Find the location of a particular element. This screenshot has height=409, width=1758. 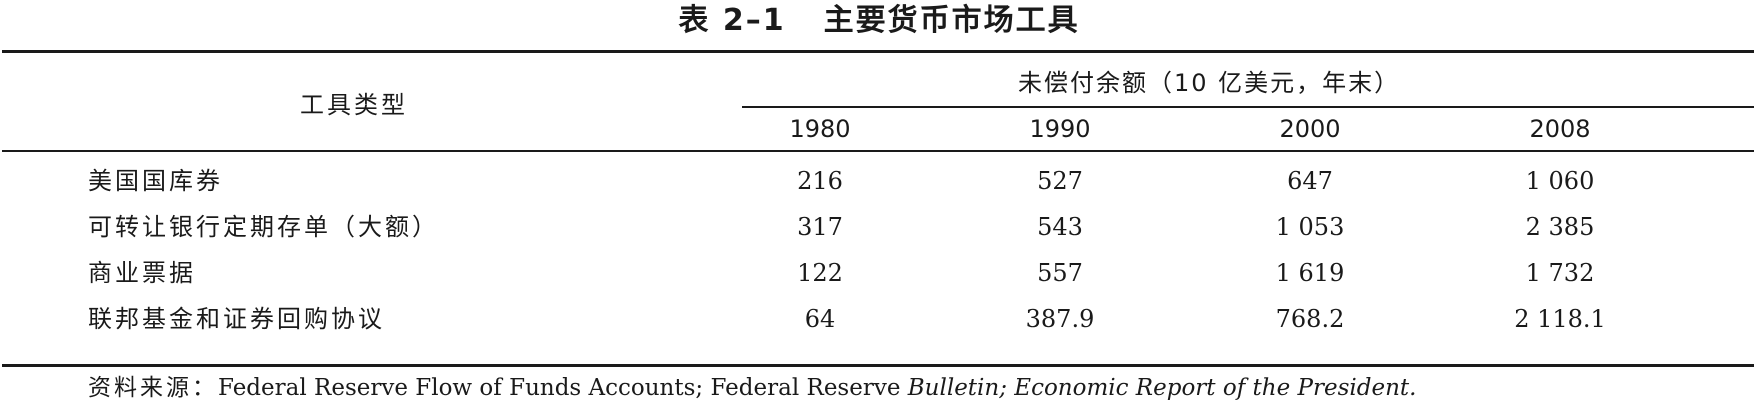

table-cell: 2 385 is located at coordinates (1560, 227).